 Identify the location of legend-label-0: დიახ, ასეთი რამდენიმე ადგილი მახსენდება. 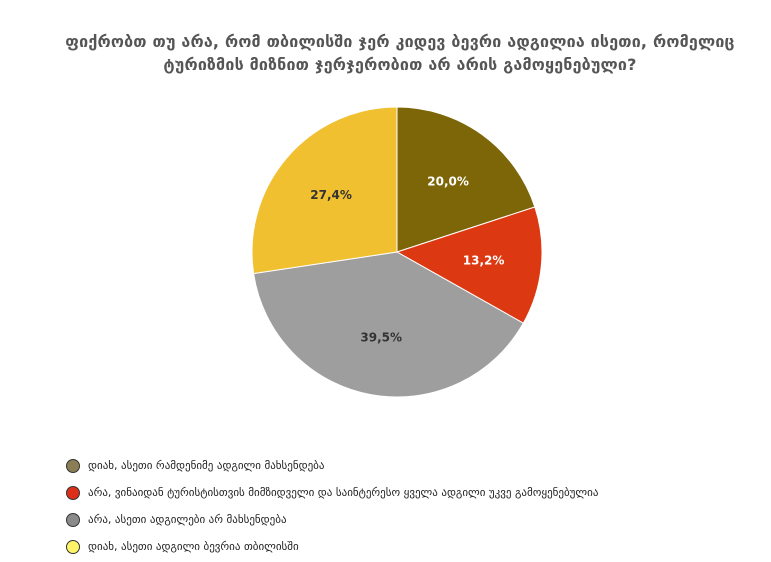
(206, 465).